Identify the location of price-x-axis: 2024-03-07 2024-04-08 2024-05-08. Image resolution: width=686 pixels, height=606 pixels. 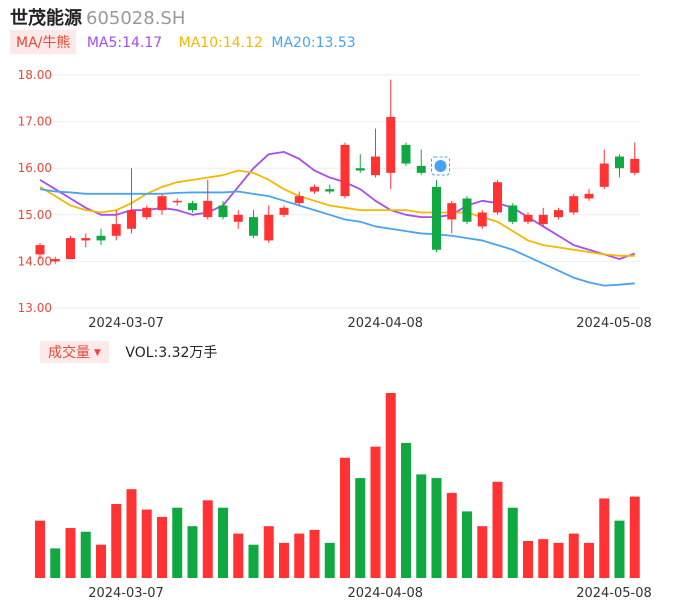
(370, 323).